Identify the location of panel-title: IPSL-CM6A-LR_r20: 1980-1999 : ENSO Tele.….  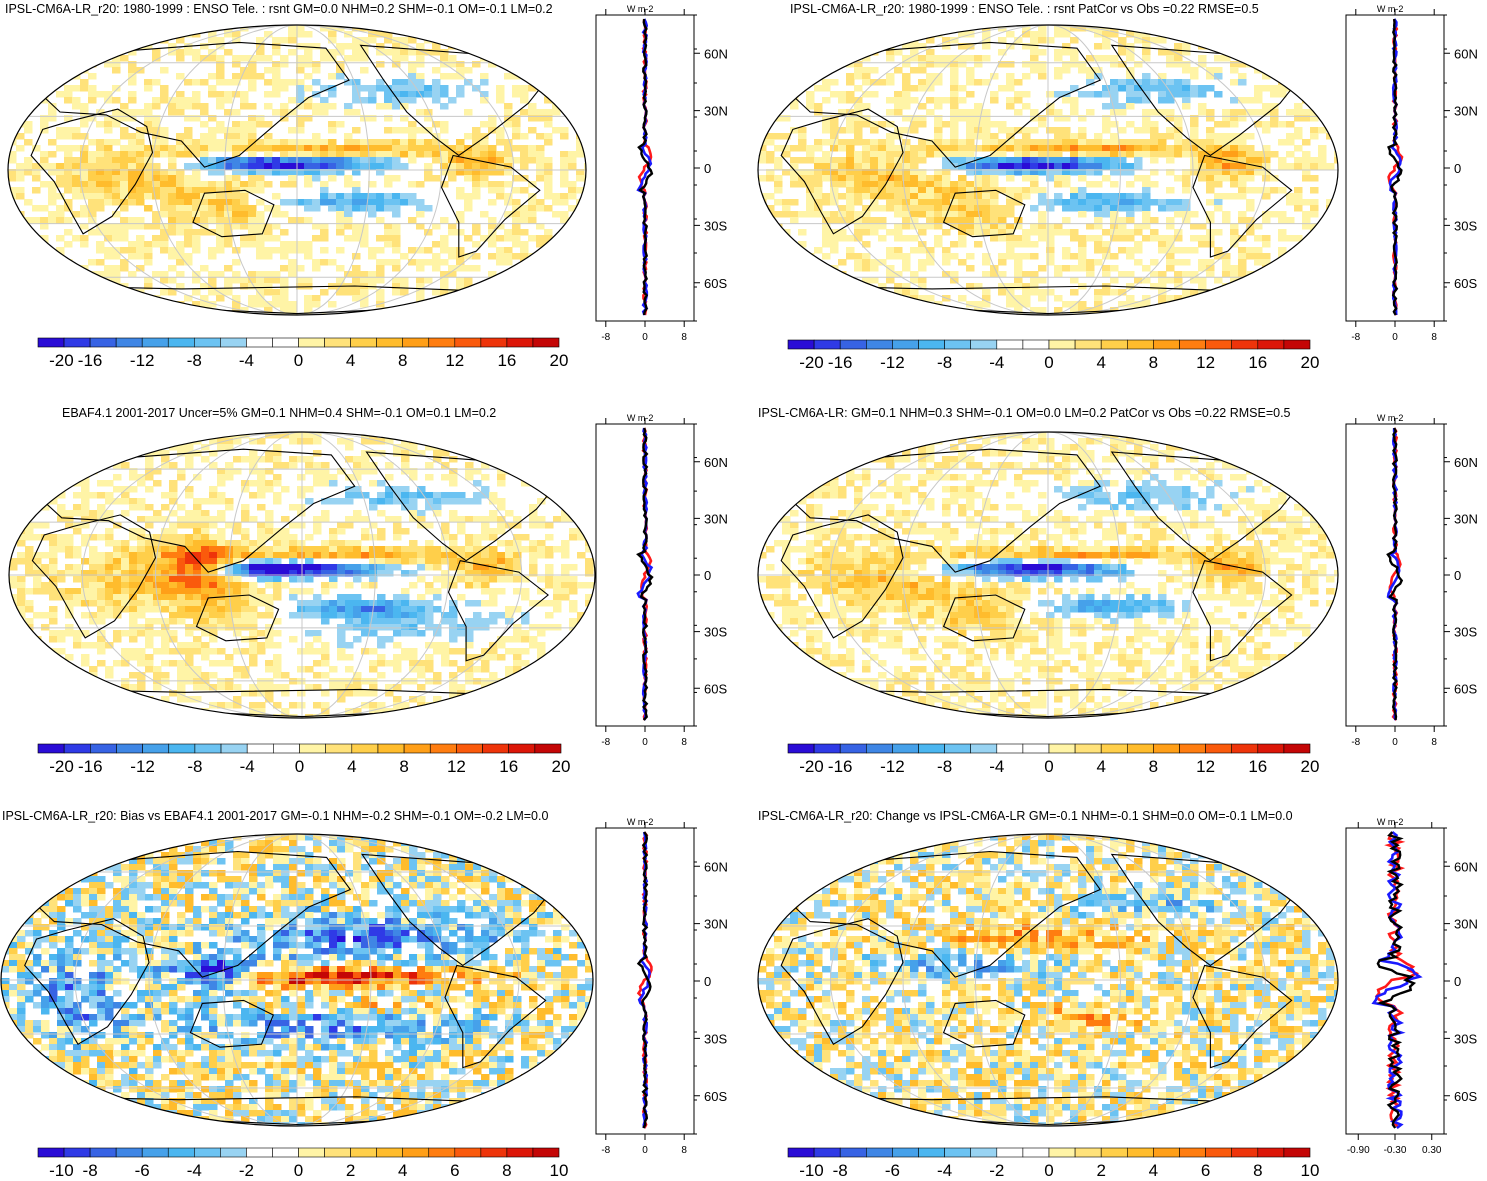
(1024, 9).